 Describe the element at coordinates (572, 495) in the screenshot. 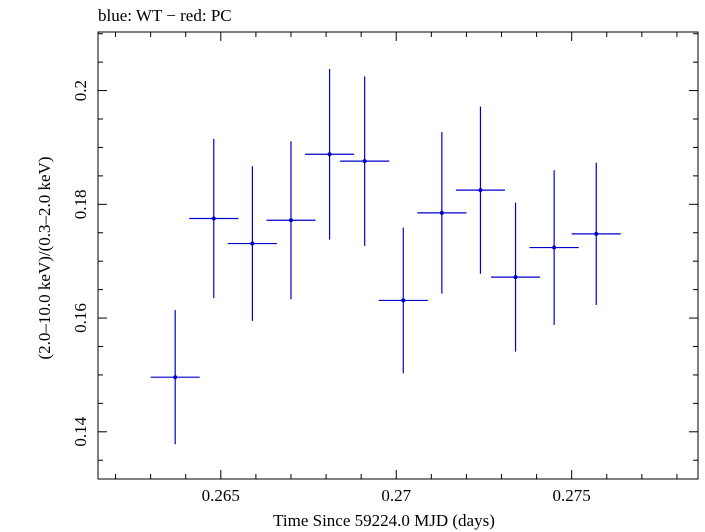

I see `x-tick-label: 0.275` at that location.